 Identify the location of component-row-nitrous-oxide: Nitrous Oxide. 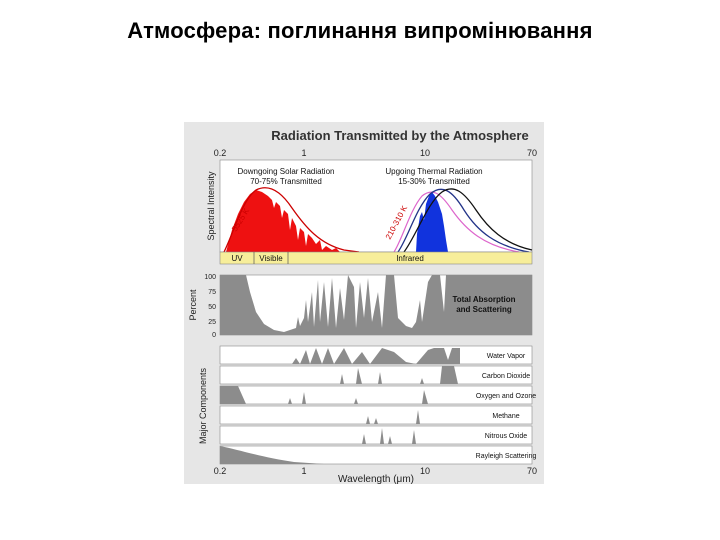
(376, 435).